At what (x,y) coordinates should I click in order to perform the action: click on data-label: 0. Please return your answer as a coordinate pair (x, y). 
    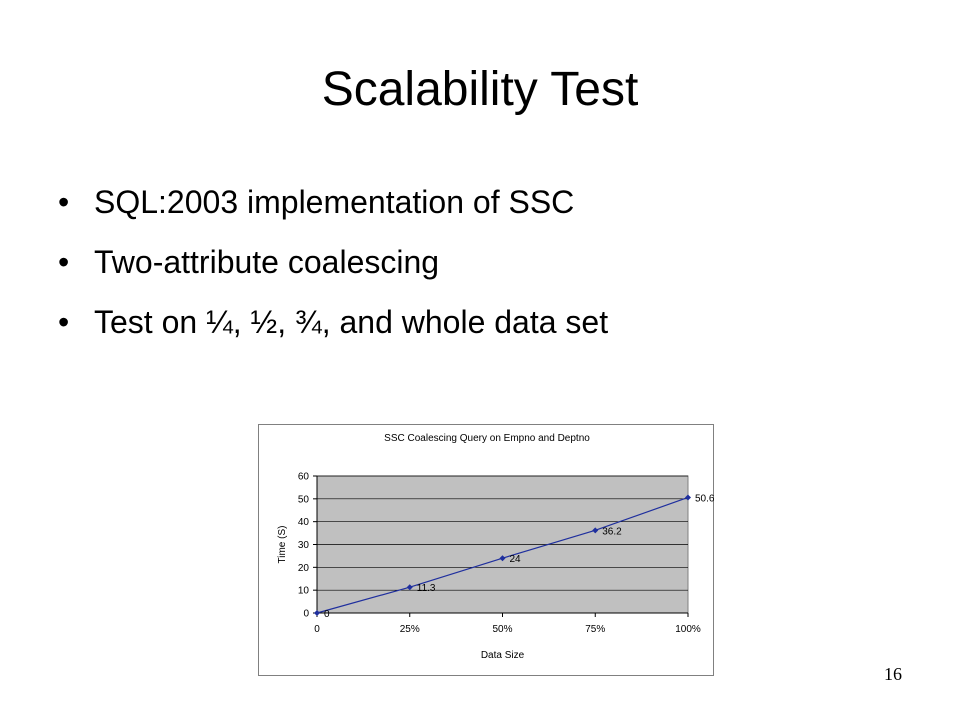
    Looking at the image, I should click on (327, 614).